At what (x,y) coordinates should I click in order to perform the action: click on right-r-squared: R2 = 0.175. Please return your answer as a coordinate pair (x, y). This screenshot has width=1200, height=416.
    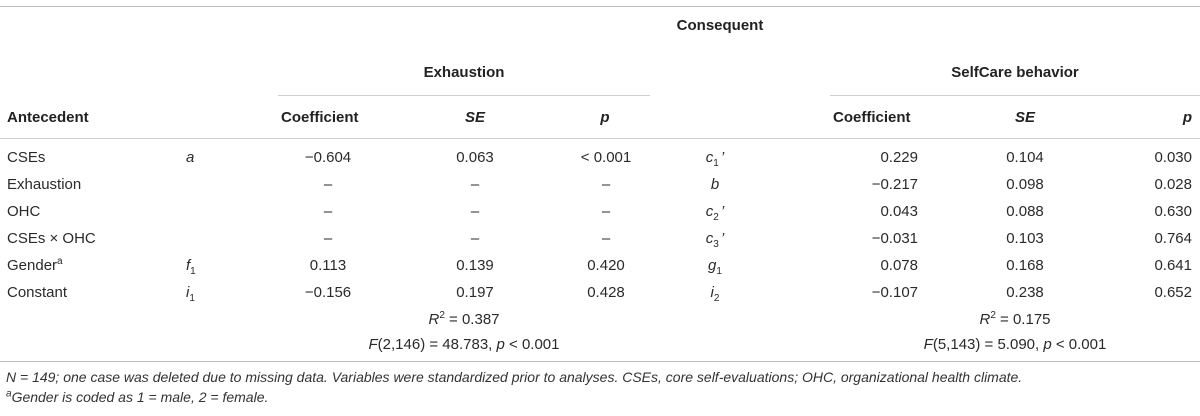
    Looking at the image, I should click on (1015, 319).